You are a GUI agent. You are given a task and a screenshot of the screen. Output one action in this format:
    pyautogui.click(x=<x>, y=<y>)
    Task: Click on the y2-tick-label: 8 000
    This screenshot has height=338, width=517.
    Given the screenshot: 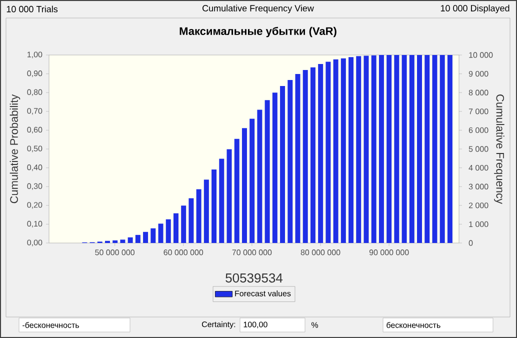 What is the action you would take?
    pyautogui.click(x=478, y=93)
    